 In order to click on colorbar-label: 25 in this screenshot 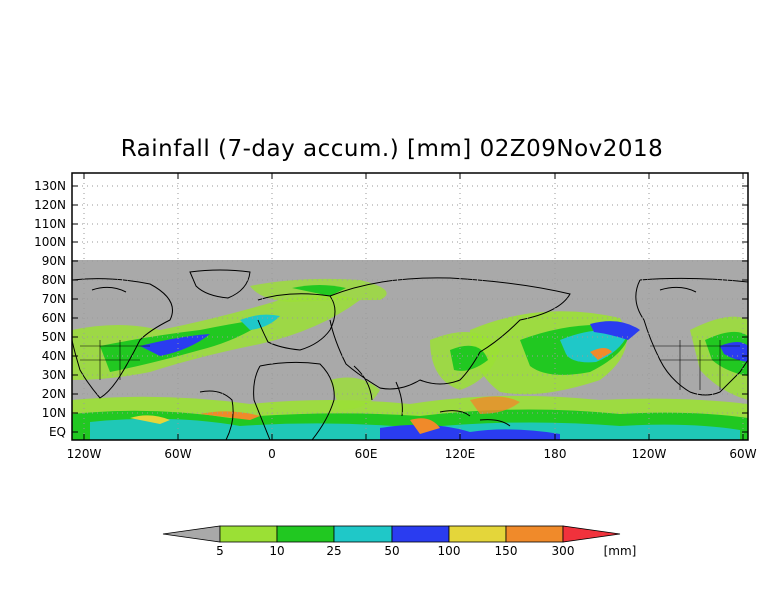, I will do `click(333, 551)`.